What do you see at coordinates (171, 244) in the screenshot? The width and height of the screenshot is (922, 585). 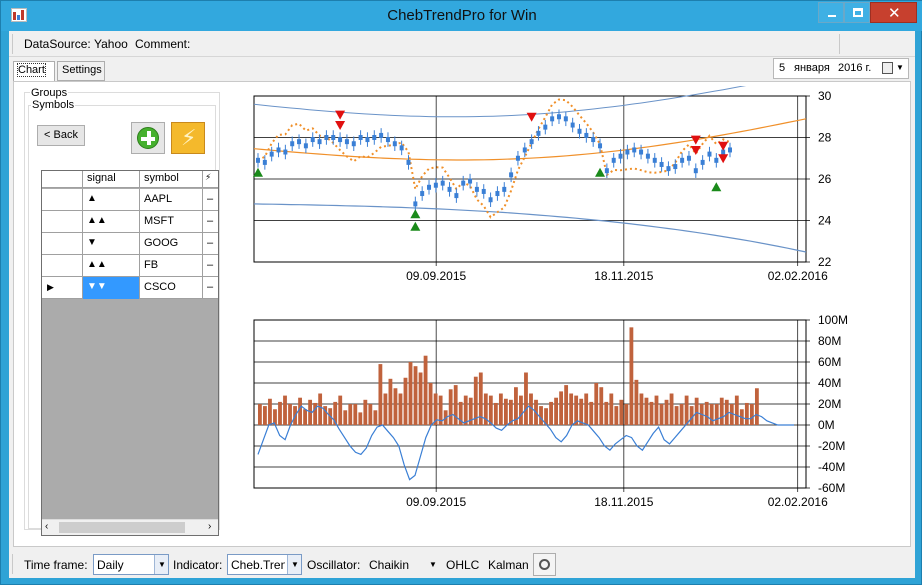 I see `symbol-cell: GOOG` at bounding box center [171, 244].